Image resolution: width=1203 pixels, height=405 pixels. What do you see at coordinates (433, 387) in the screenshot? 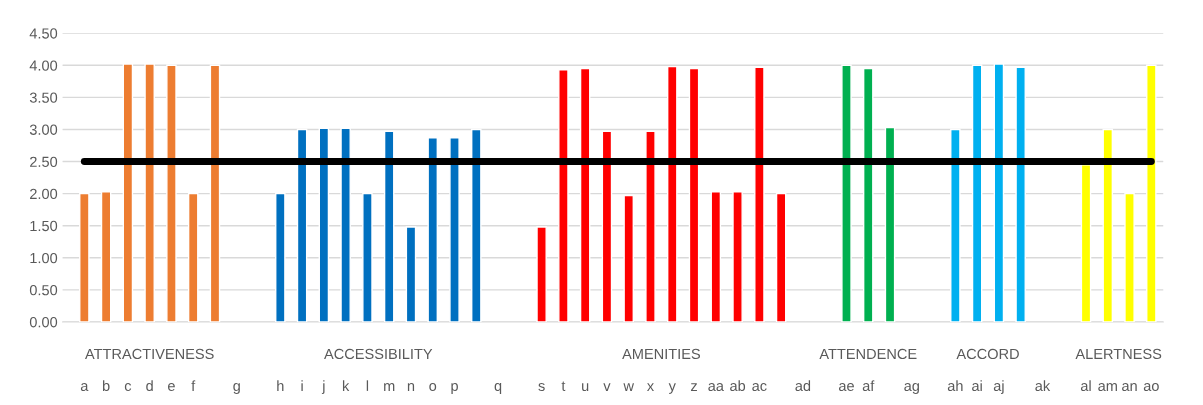
I see `x-tick-label: o` at bounding box center [433, 387].